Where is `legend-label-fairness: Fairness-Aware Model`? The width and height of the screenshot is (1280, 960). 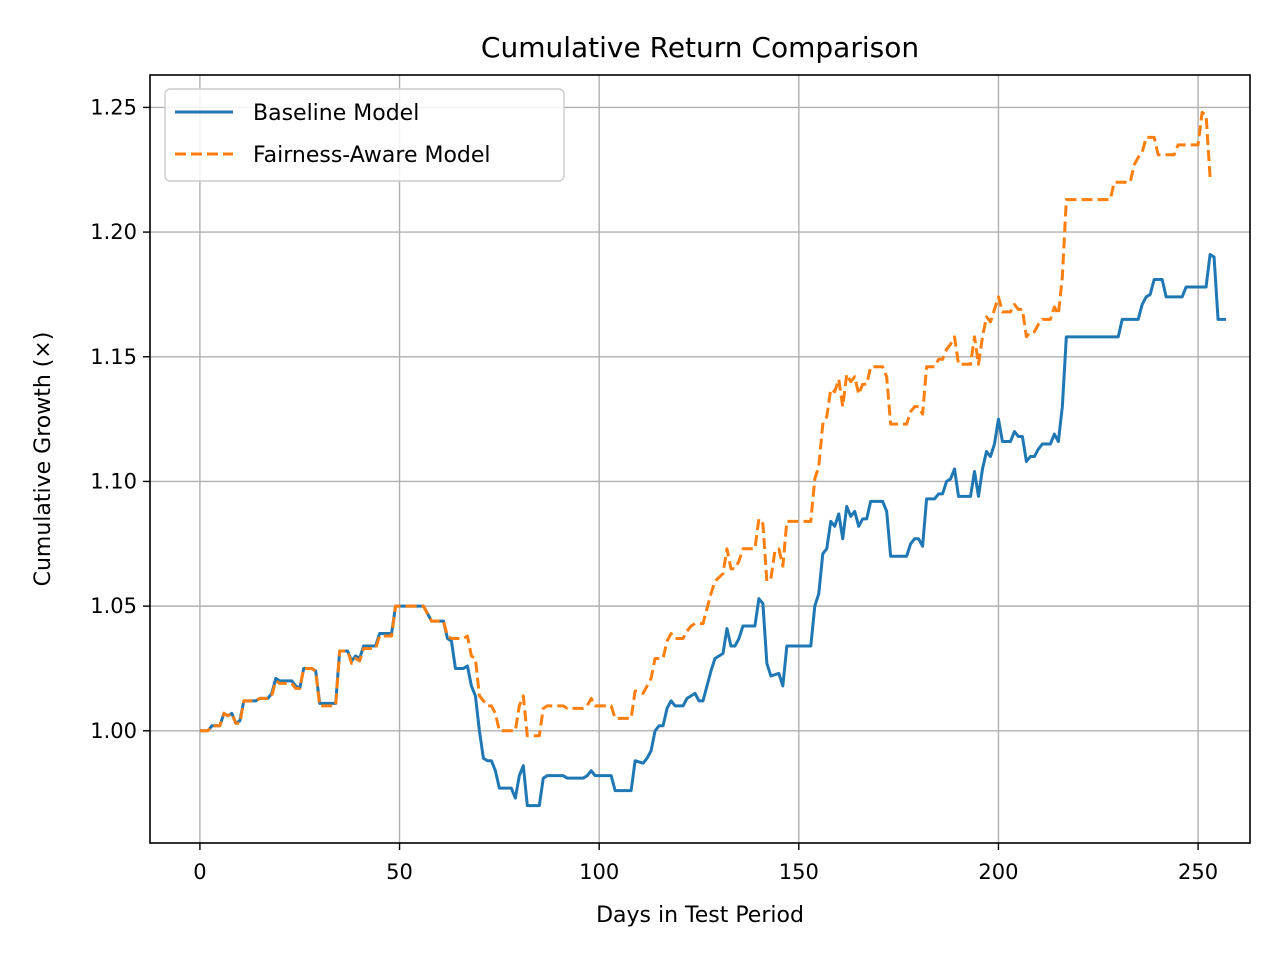 legend-label-fairness: Fairness-Aware Model is located at coordinates (372, 155).